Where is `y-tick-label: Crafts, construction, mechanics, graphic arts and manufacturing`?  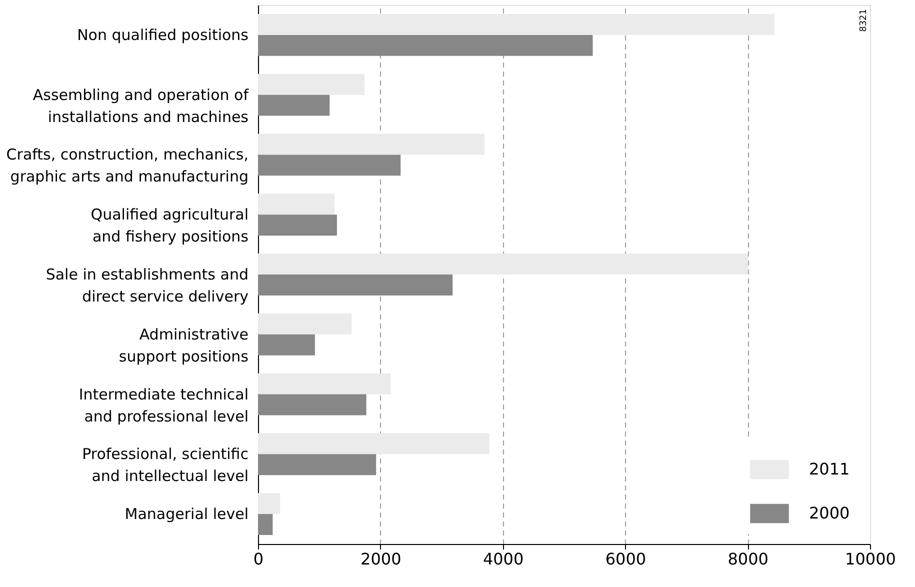
y-tick-label: Crafts, construction, mechanics, graphic arts and manufacturing is located at coordinates (127, 166).